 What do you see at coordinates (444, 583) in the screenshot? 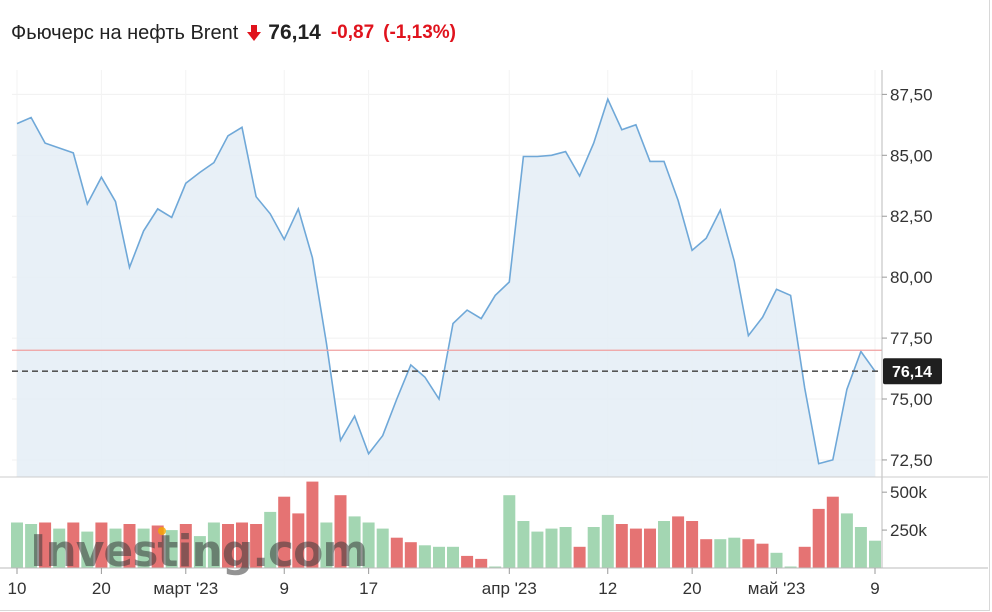
I see `time-axis: 10 20 март '23 9 17 апр '23 12 20 май '23 9` at bounding box center [444, 583].